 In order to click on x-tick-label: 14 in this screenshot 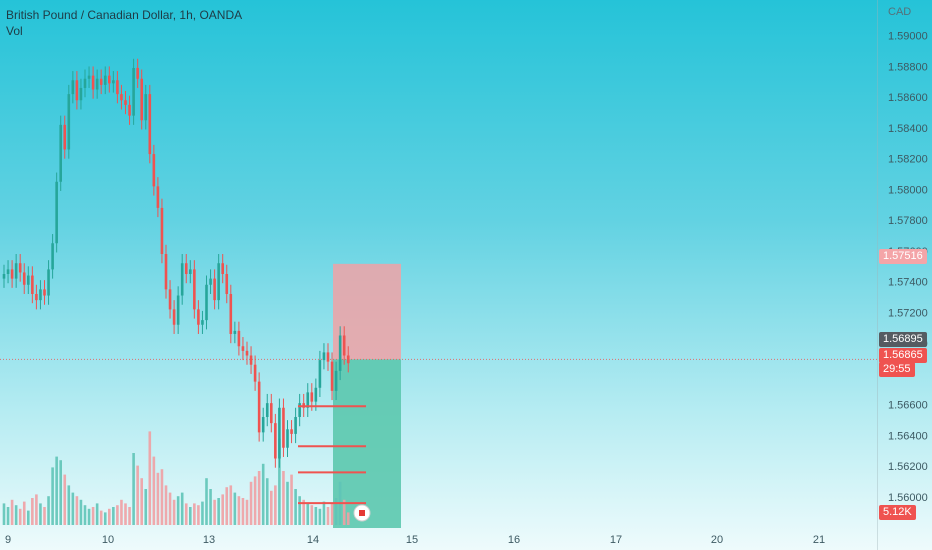, I will do `click(313, 540)`.